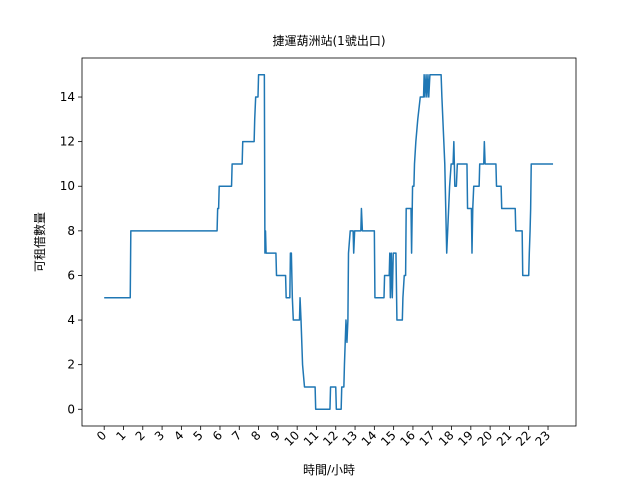  I want to click on y-tick-label: 10, so click(67, 186).